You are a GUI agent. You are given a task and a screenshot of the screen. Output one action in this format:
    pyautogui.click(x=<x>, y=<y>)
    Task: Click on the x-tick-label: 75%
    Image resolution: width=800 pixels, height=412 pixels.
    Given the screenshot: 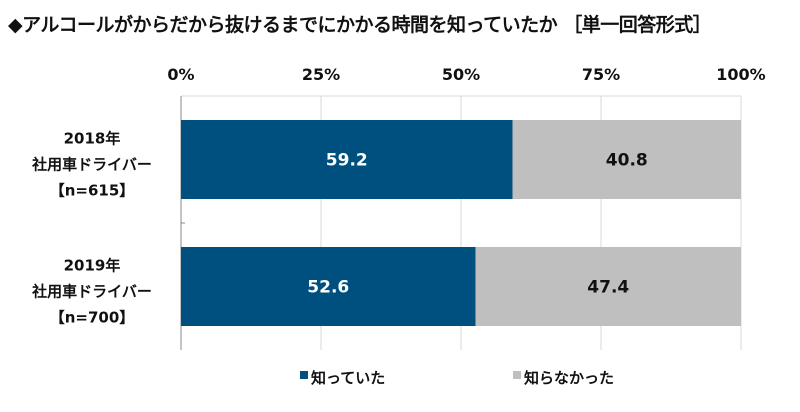 What is the action you would take?
    pyautogui.click(x=601, y=74)
    